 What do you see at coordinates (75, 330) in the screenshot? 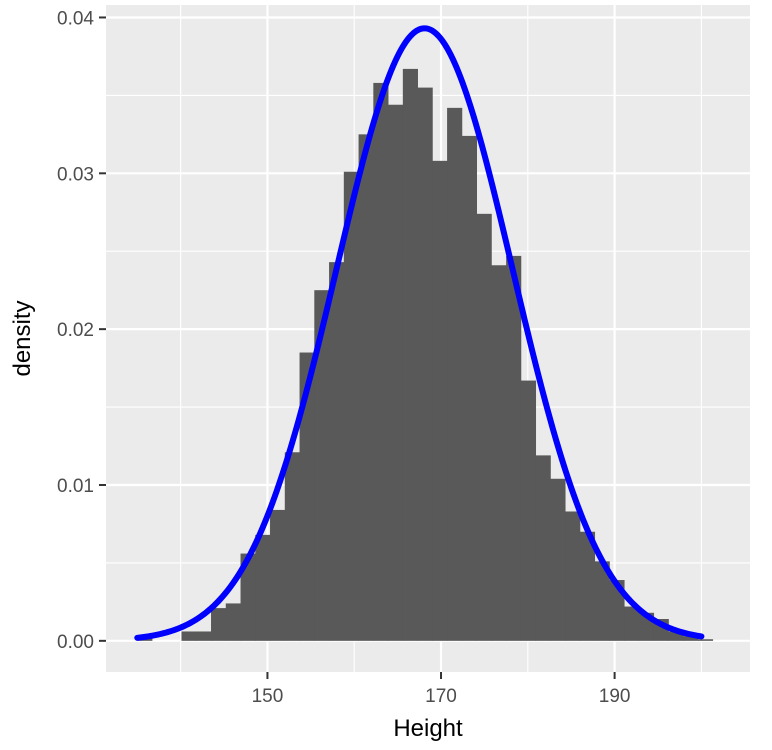
I see `y-tick-label: 0.02` at bounding box center [75, 330].